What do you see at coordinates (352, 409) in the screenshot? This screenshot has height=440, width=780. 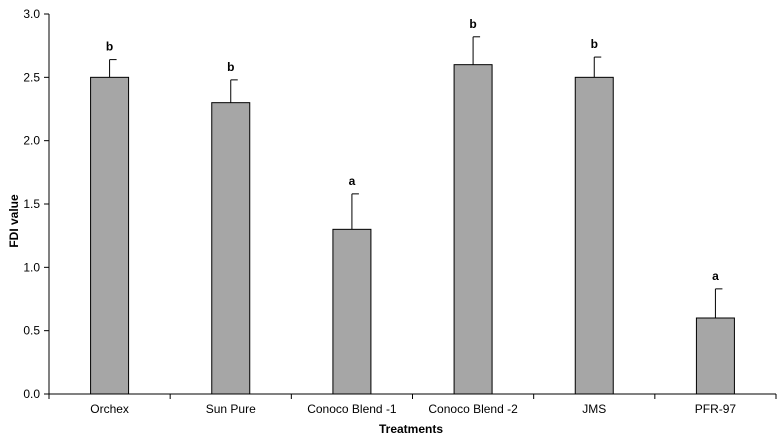 I see `x-tick-label: Conoco Blend -1` at bounding box center [352, 409].